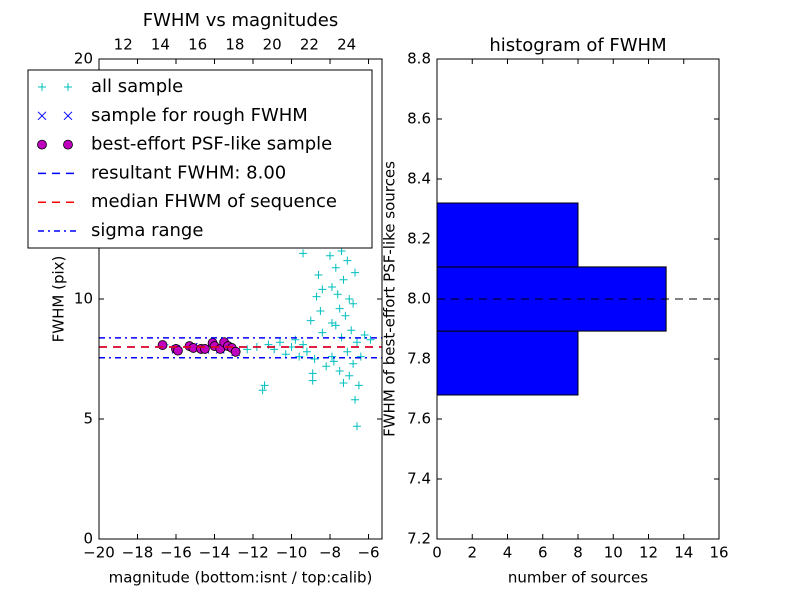 Image resolution: width=800 pixels, height=600 pixels. What do you see at coordinates (253, 553) in the screenshot?
I see `x-tick-label: −12` at bounding box center [253, 553].